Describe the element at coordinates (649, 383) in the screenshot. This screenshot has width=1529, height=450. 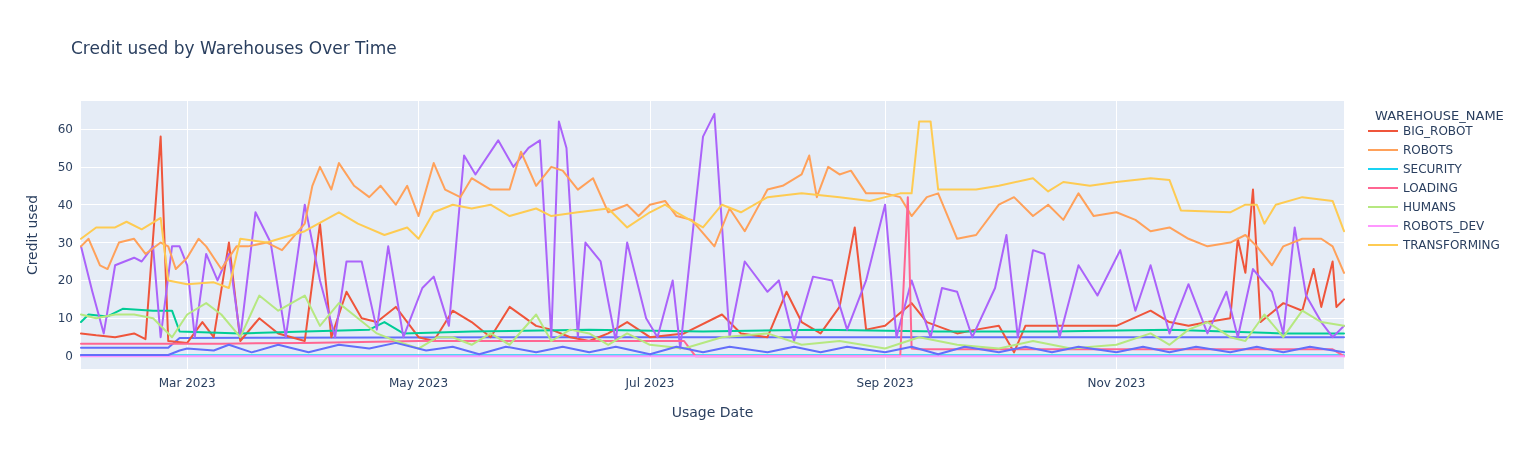
I see `x-tick-label: Jul 2023` at that location.